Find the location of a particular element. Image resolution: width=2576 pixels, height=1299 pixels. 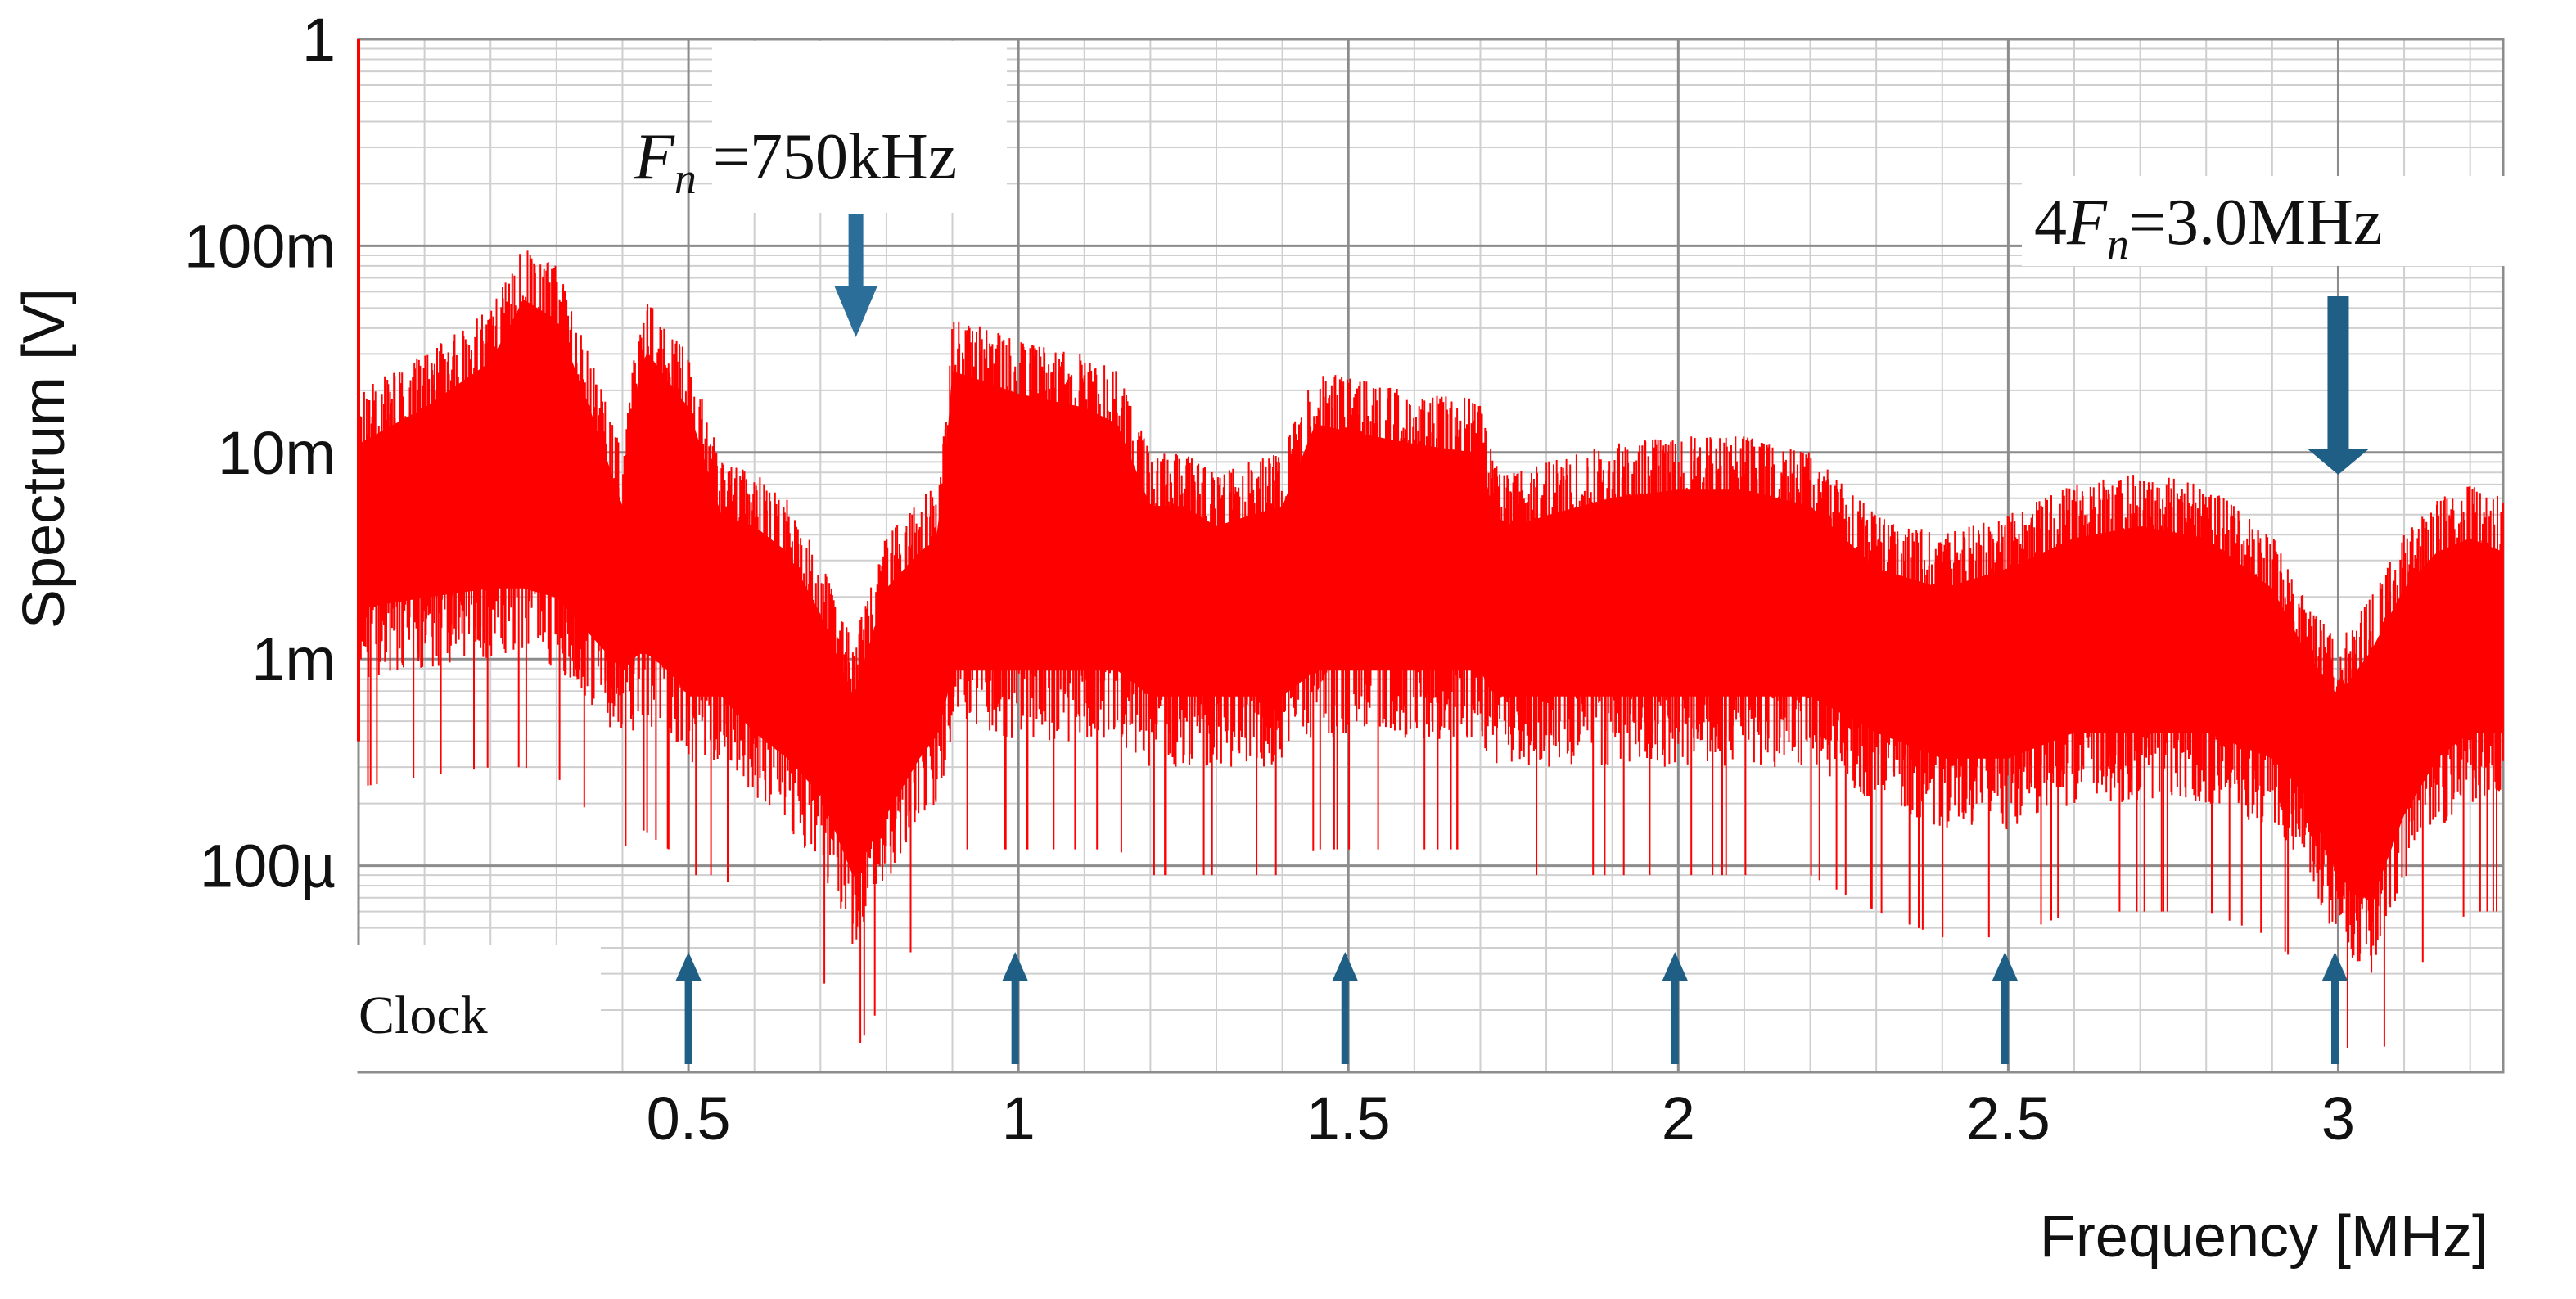

fn-arrow-head is located at coordinates (855, 311).